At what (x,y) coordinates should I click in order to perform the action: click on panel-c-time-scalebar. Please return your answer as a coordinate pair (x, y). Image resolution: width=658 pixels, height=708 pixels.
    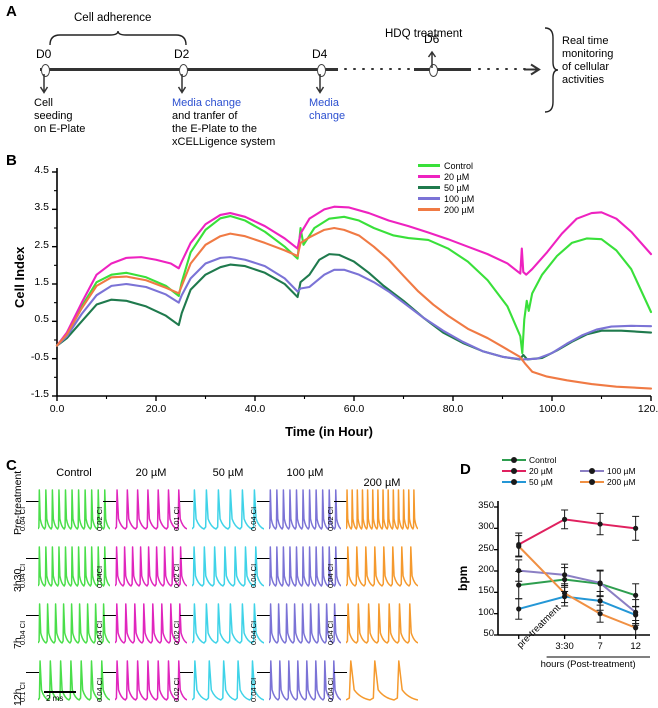
    Looking at the image, I should click on (60, 692).